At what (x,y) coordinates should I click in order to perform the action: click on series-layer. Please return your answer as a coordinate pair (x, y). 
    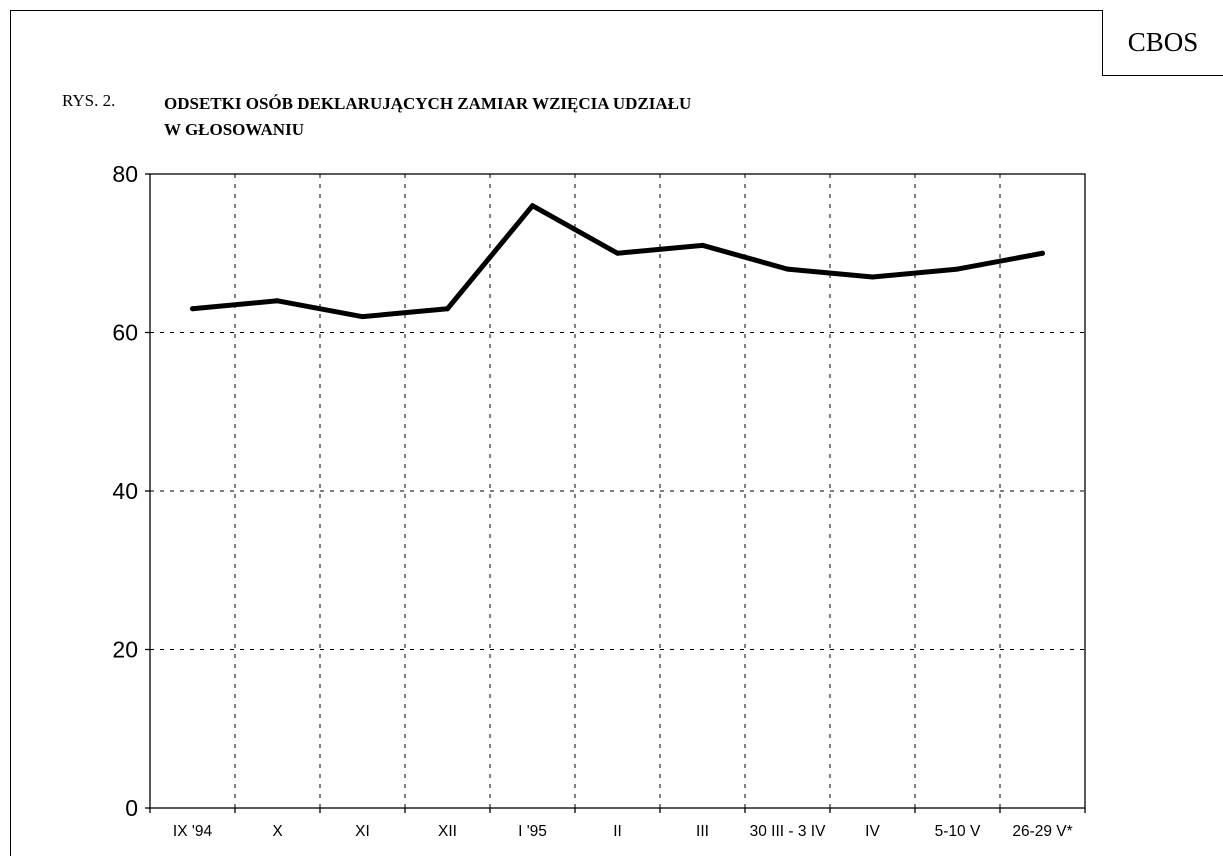
    Looking at the image, I should click on (617, 261).